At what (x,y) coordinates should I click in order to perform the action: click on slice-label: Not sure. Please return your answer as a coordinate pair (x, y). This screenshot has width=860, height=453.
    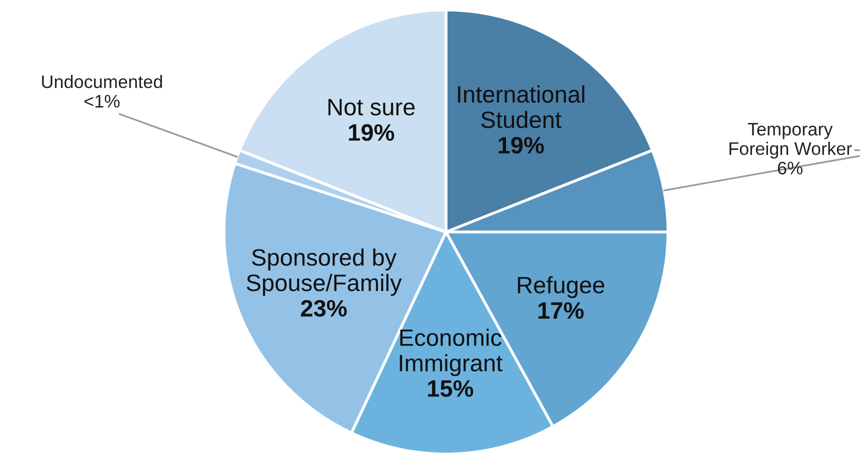
    Looking at the image, I should click on (371, 107).